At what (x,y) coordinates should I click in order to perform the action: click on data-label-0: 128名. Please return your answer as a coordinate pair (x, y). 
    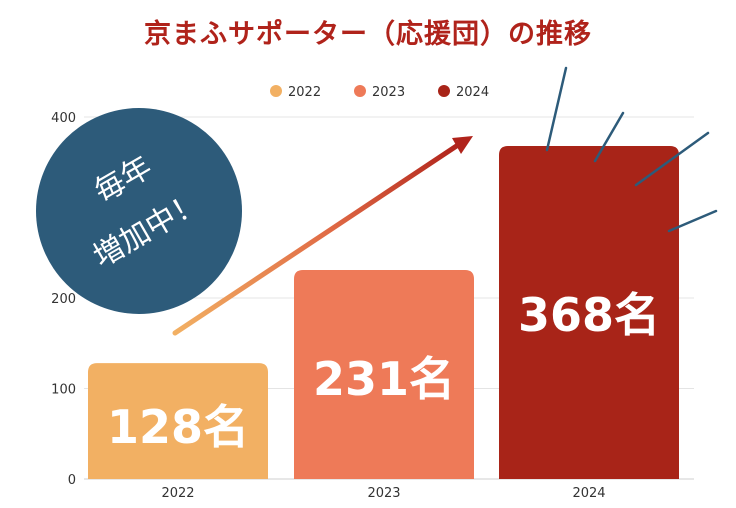
    Looking at the image, I should click on (178, 427).